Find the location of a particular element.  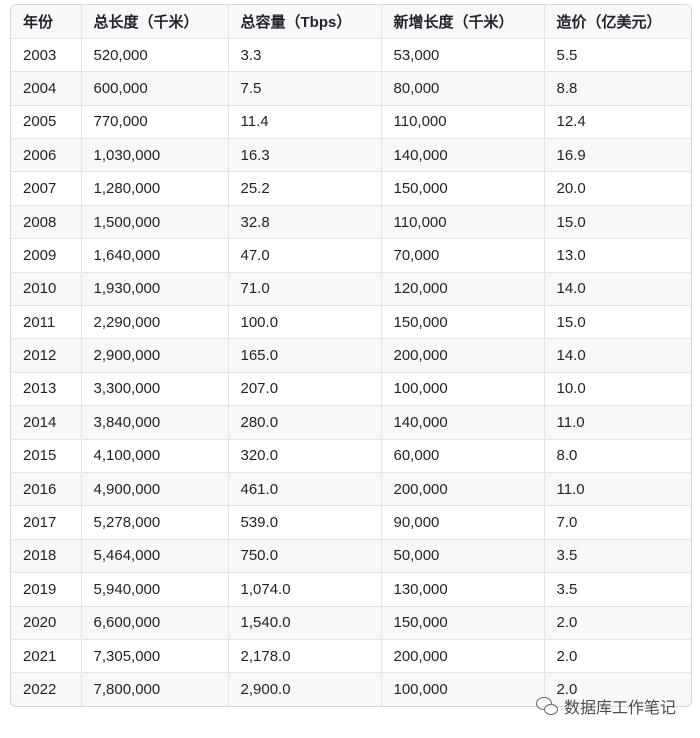

table-row: 2010 1,930,000 71.0 120,000 14.0 is located at coordinates (351, 289).